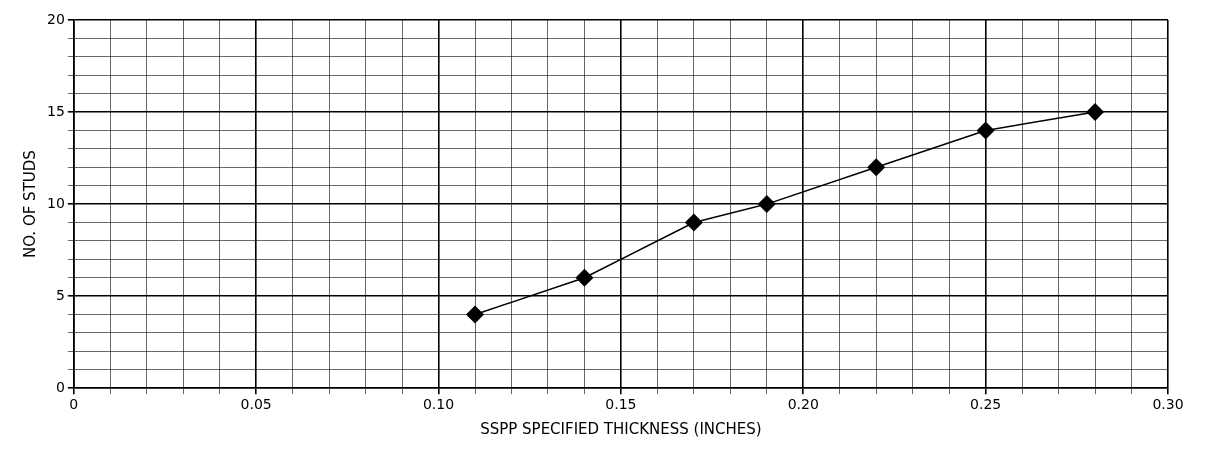 This screenshot has height=455, width=1208. I want to click on x-tick-label: 0.10, so click(438, 404).